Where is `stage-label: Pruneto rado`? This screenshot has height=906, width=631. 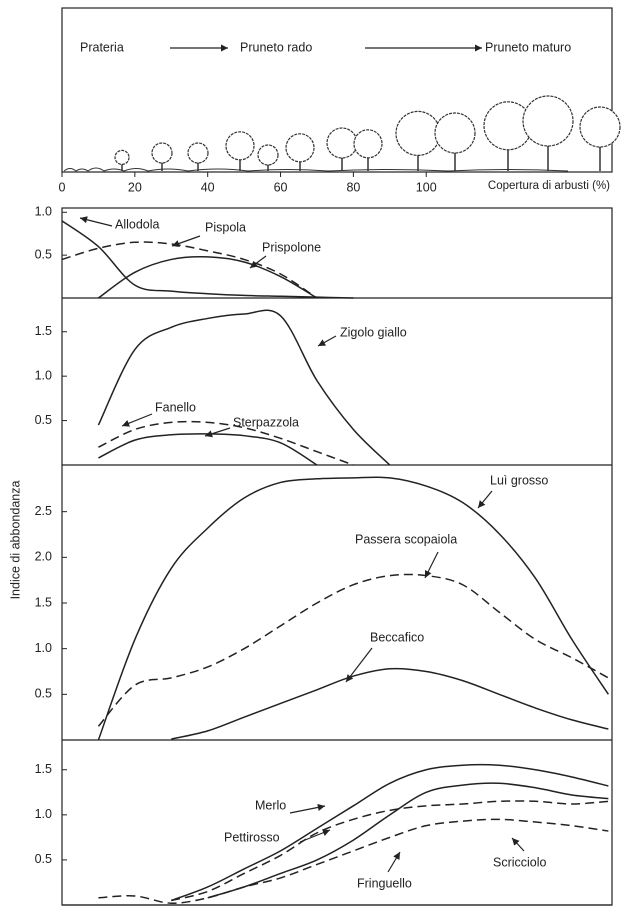
stage-label: Pruneto rado is located at coordinates (276, 47).